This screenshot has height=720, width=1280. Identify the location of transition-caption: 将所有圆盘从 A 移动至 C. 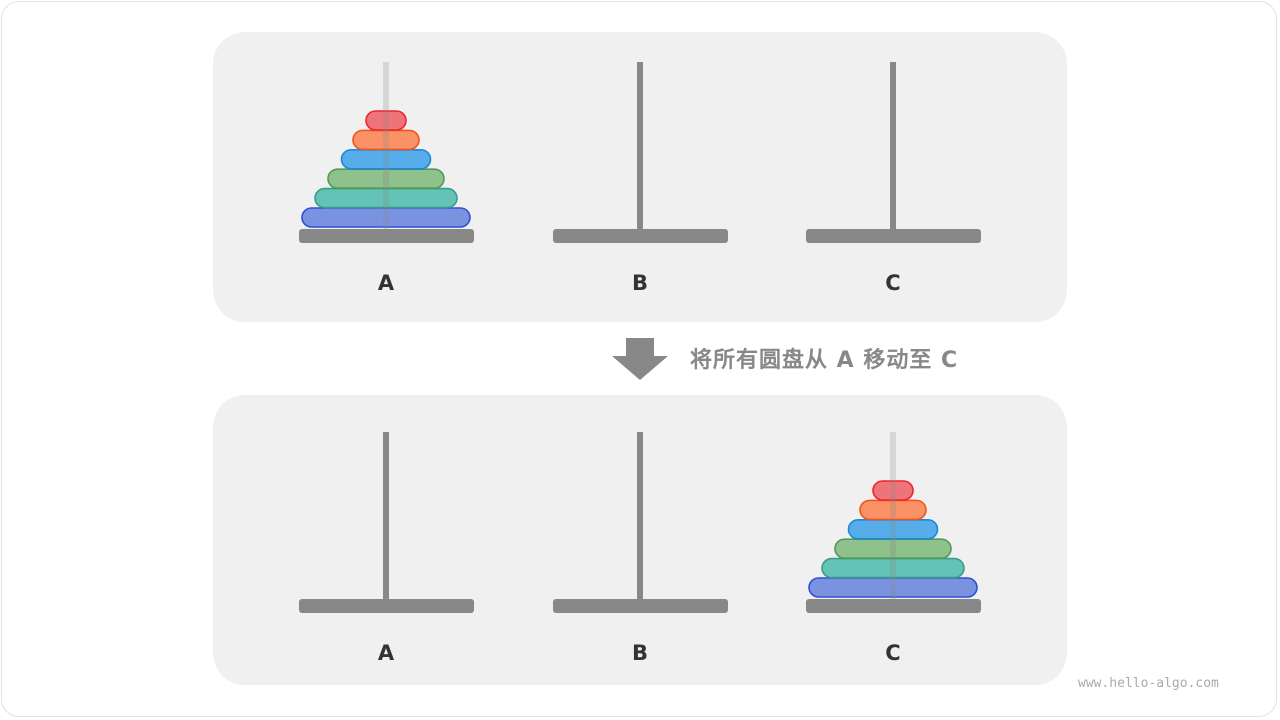
(824, 360).